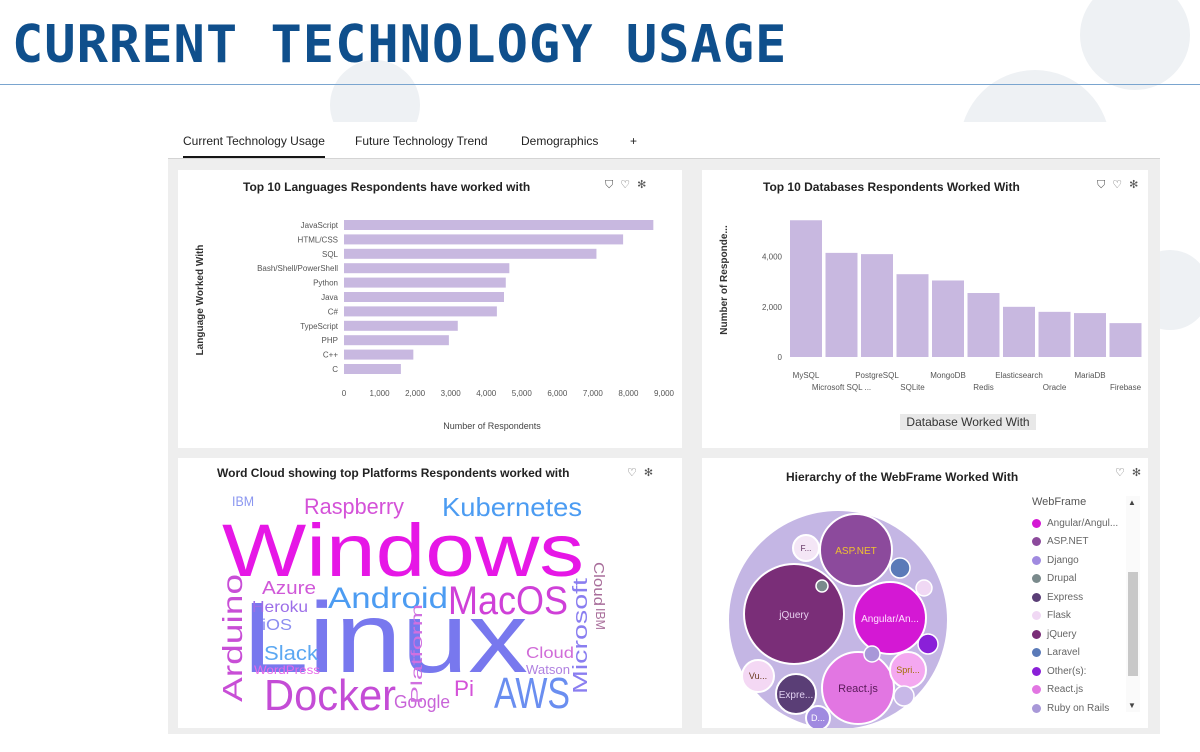  Describe the element at coordinates (1132, 705) in the screenshot. I see `scroll-down-icon: ▼` at that location.